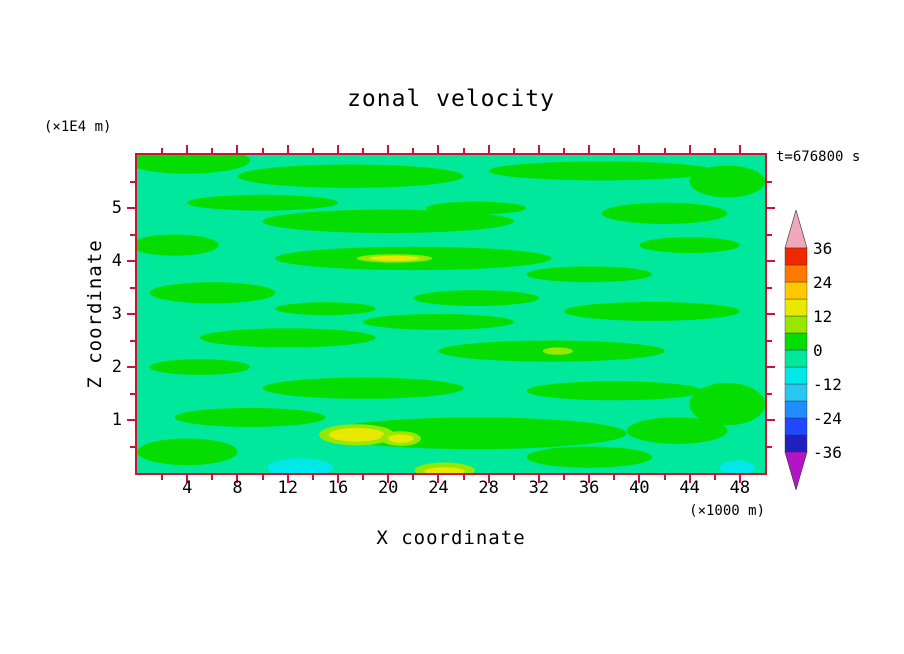 The width and height of the screenshot is (904, 654). What do you see at coordinates (827, 384) in the screenshot?
I see `colorbar-label: -12` at bounding box center [827, 384].